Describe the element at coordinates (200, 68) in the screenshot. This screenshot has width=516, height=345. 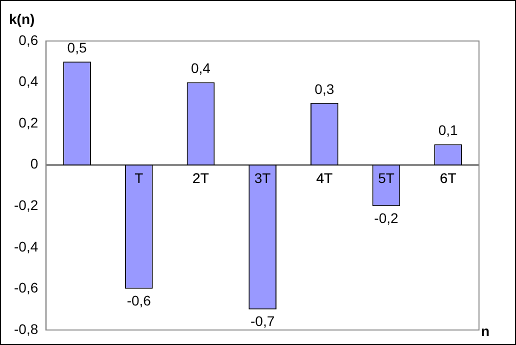
I see `data-label: 0,4` at that location.